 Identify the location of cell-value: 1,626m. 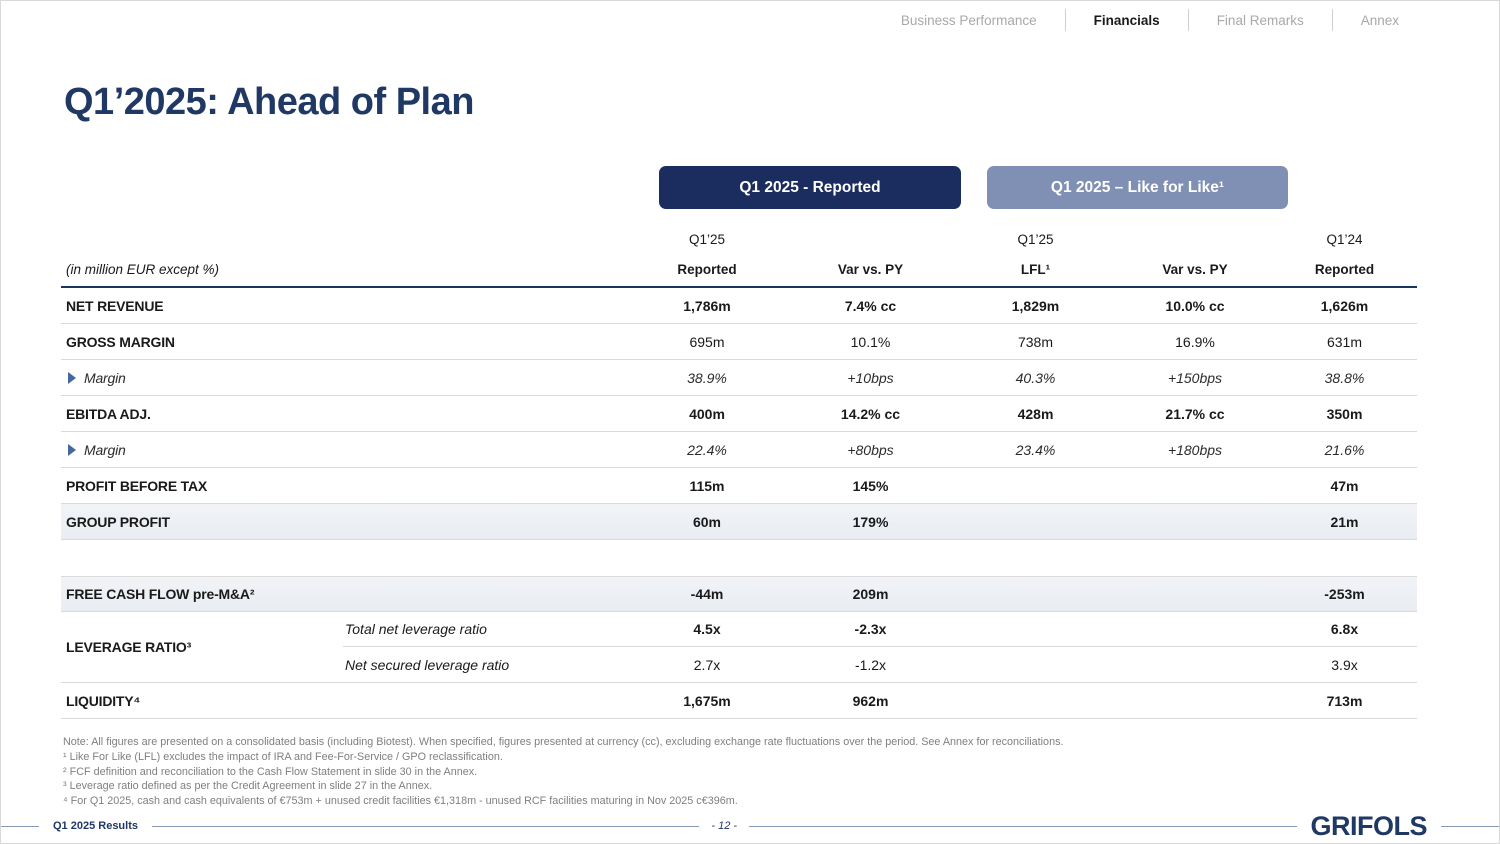
(1344, 305).